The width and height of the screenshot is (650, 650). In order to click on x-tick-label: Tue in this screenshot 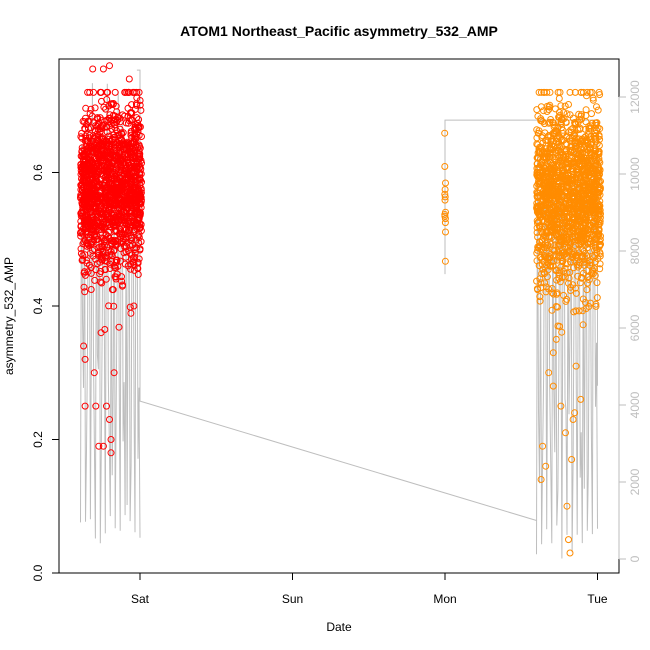, I will do `click(597, 599)`.